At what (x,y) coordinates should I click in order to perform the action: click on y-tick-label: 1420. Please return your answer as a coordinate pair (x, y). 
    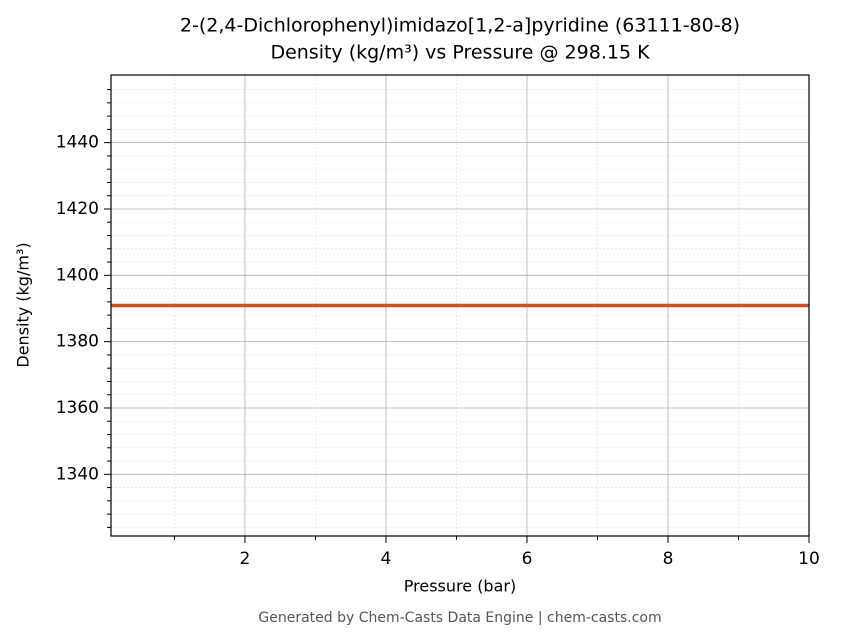
    Looking at the image, I should click on (77, 209).